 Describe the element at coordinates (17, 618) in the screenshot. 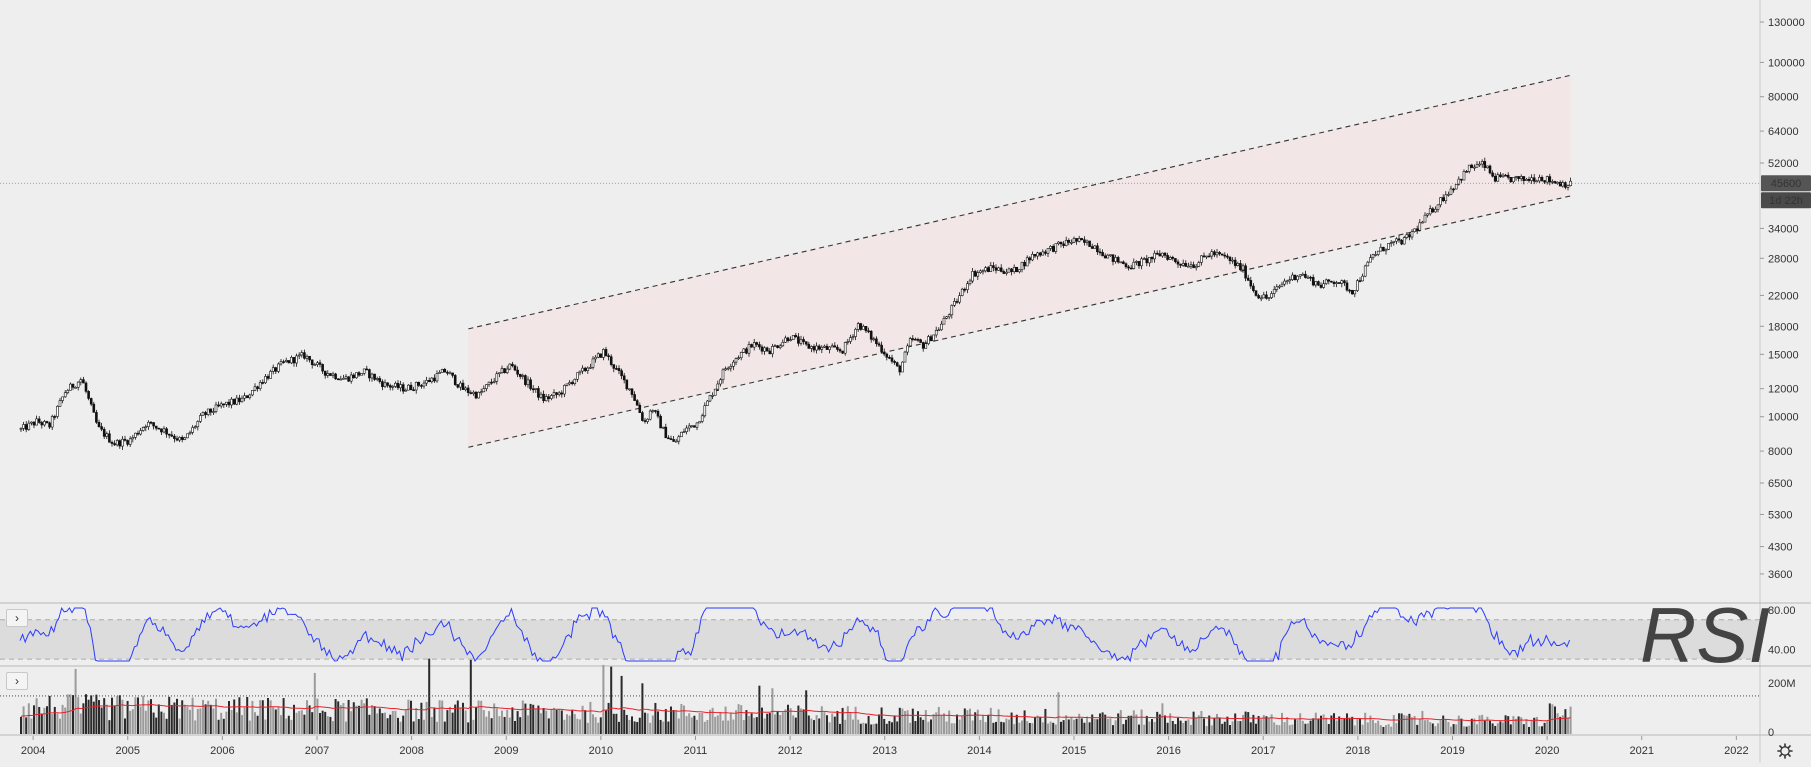

I see `rsi-pane-collapse-button: ›` at that location.